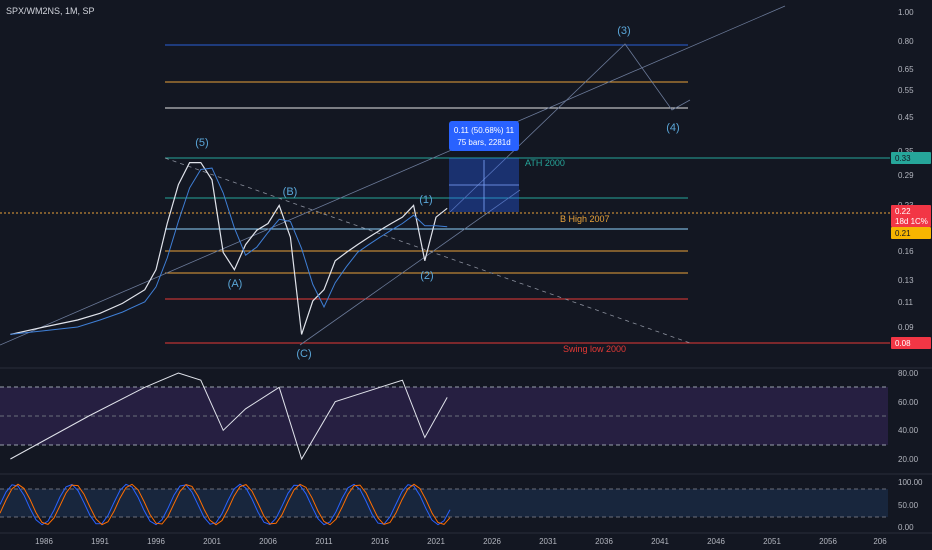  What do you see at coordinates (436, 541) in the screenshot?
I see `time-tick-label: 2021` at bounding box center [436, 541].